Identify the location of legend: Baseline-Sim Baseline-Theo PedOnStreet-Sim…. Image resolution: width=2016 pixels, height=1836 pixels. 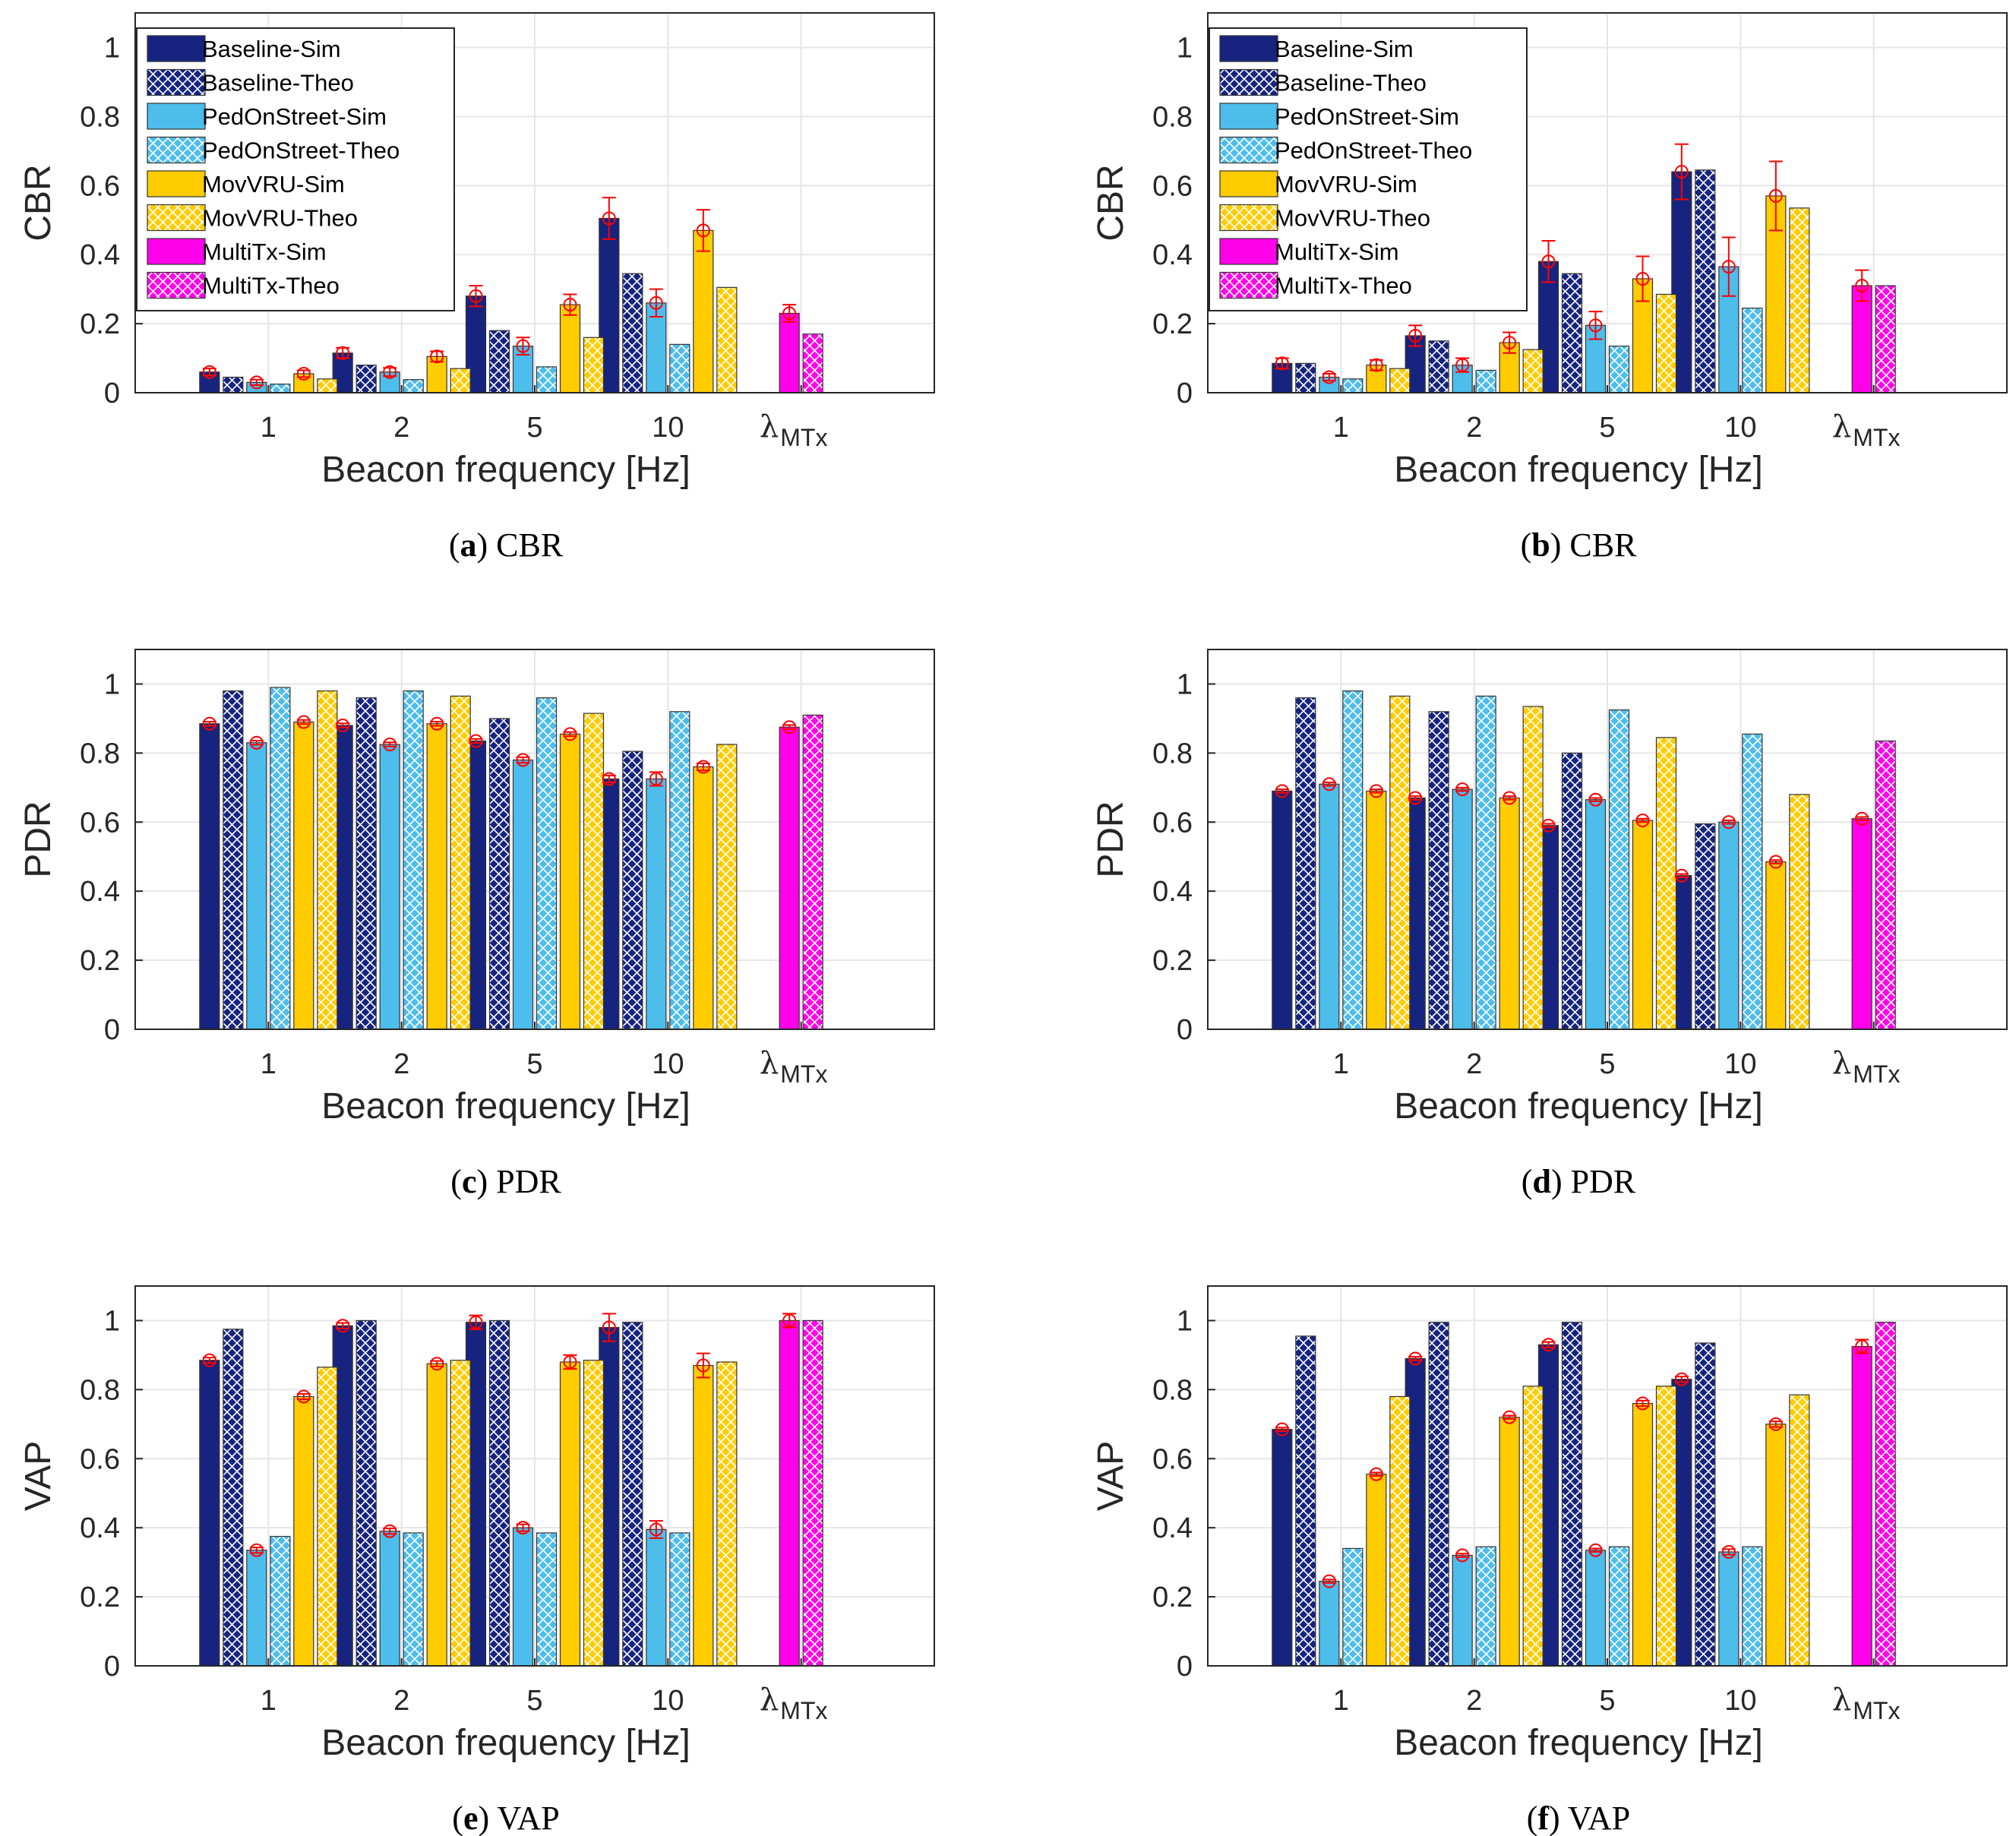
(1368, 169).